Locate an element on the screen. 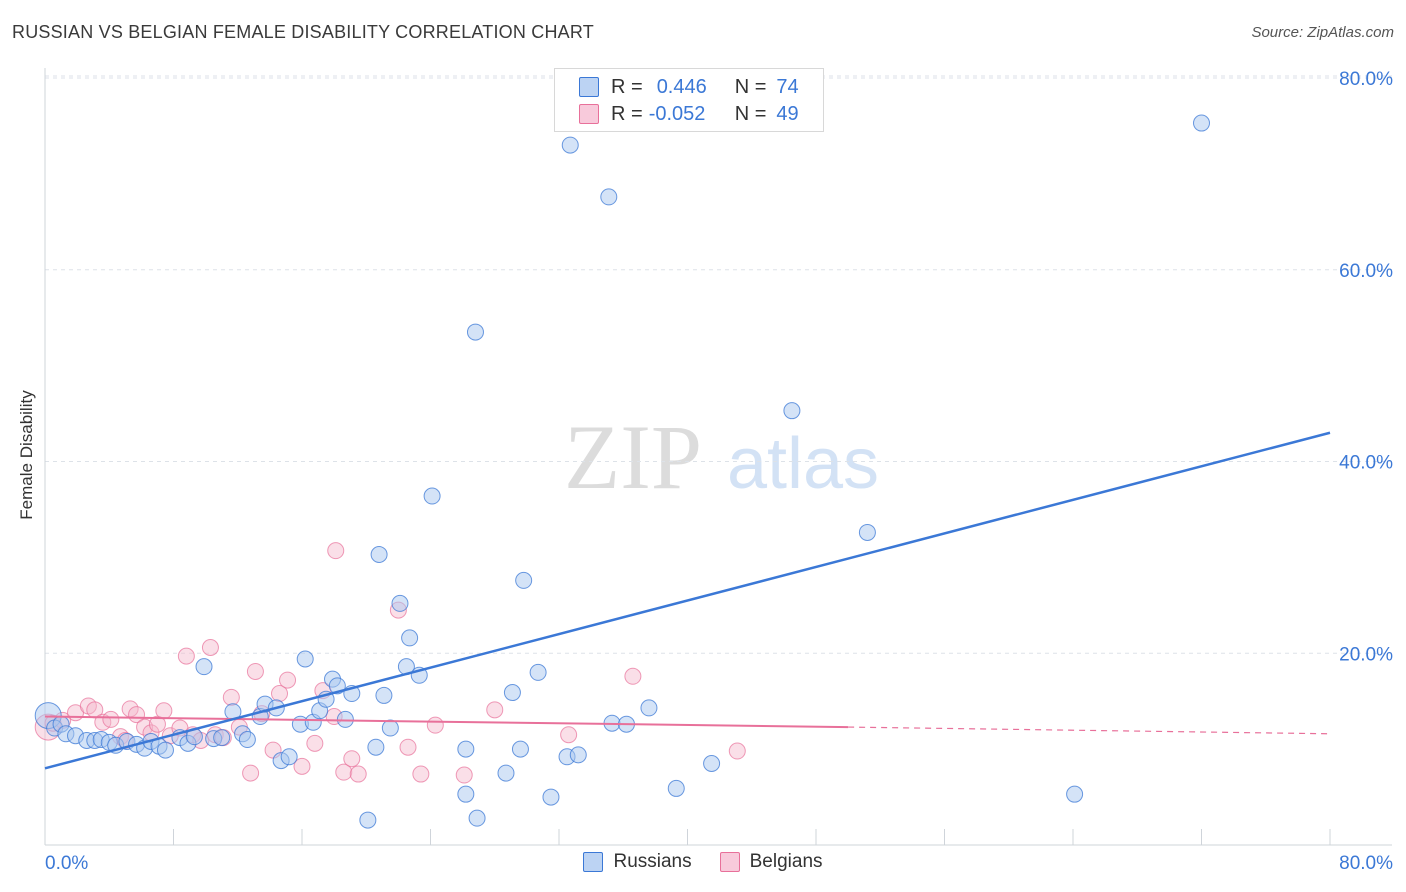 Image resolution: width=1406 pixels, height=892 pixels. belgians-trend-line is located at coordinates (446, 722).